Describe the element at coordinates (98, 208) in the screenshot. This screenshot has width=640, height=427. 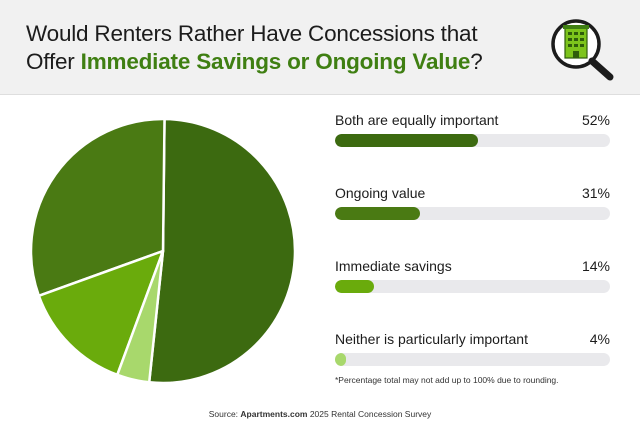
I see `pie-slice-ongoing-value` at that location.